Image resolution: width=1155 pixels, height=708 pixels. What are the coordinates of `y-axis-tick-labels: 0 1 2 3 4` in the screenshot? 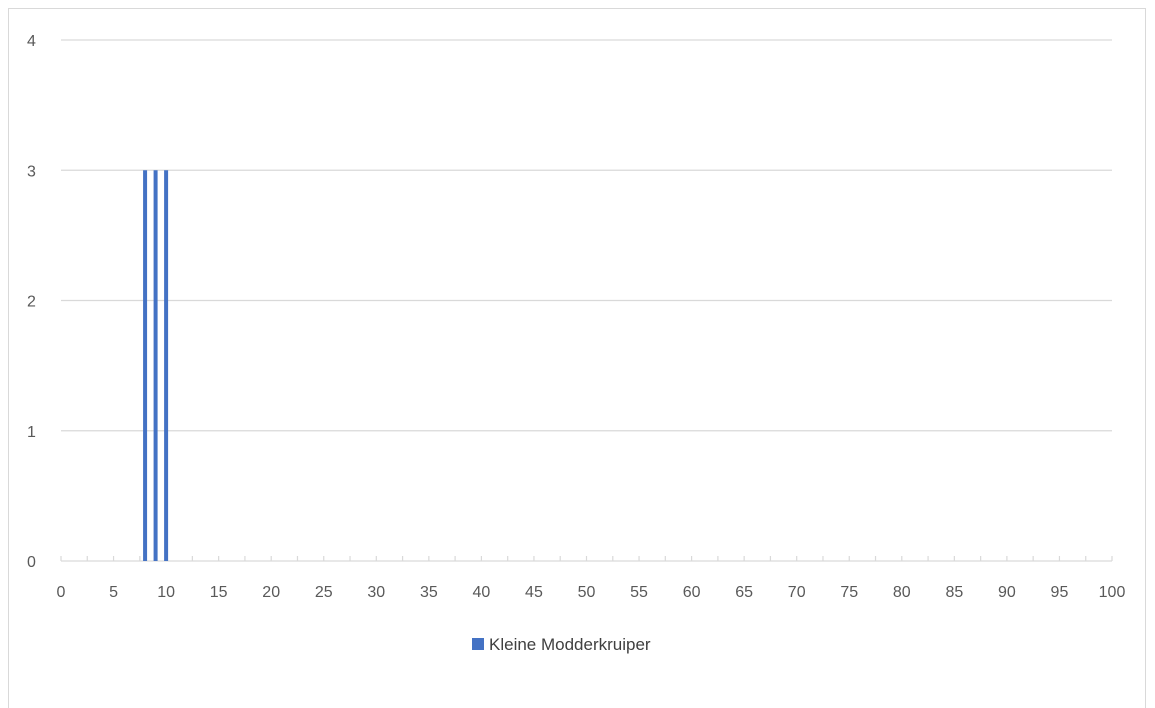 It's located at (31, 302).